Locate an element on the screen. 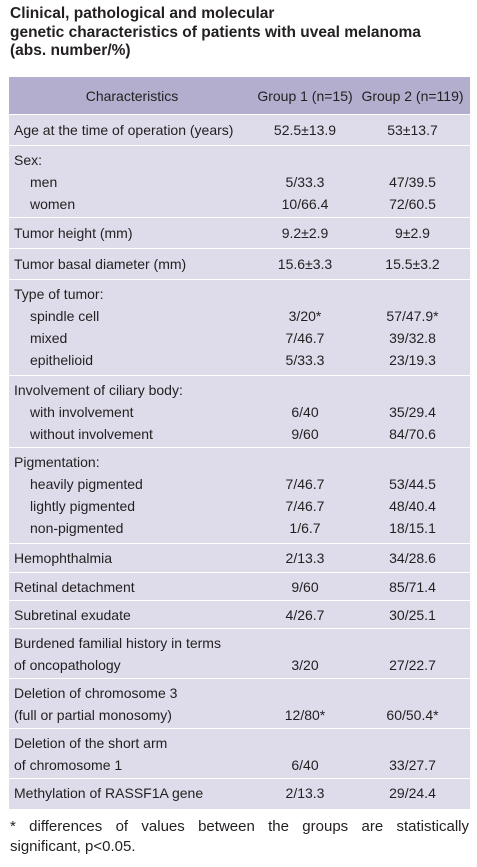  title-line-3: (abs. number/%) is located at coordinates (70, 50).